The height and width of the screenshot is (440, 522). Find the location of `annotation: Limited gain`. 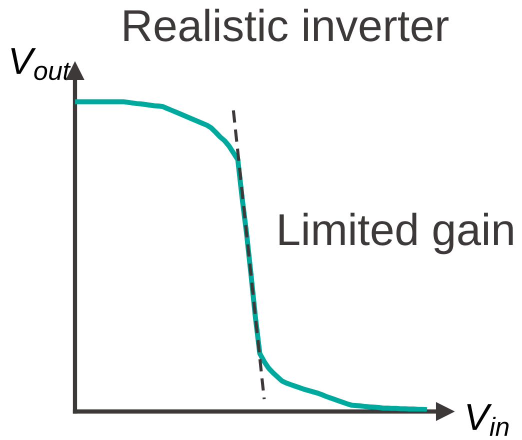

annotation: Limited gain is located at coordinates (396, 233).